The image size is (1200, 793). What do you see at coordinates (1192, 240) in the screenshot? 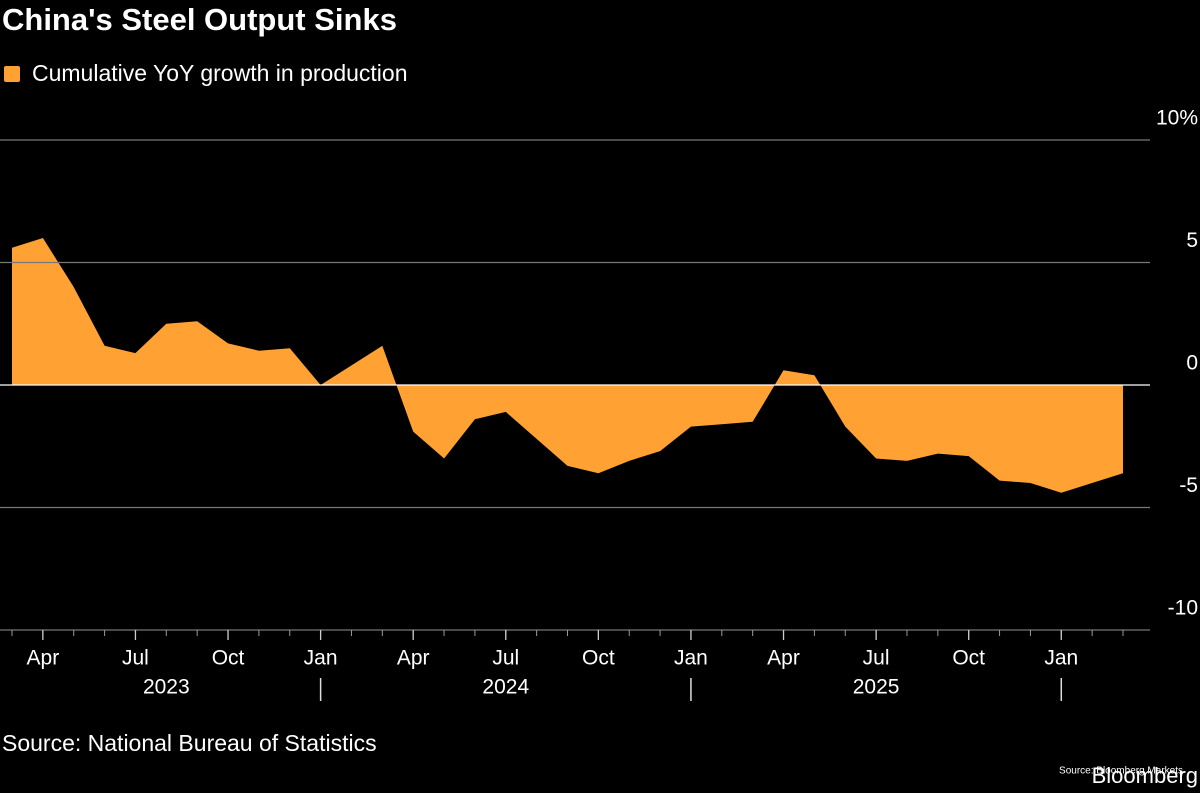
I see `y-tick-label: 5` at bounding box center [1192, 240].